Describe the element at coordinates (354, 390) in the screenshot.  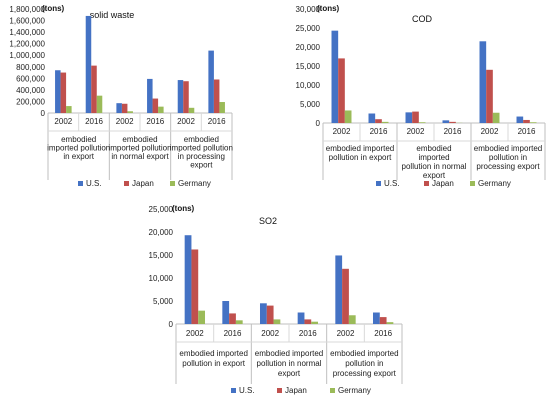
I see `legend-label: Germany` at that location.